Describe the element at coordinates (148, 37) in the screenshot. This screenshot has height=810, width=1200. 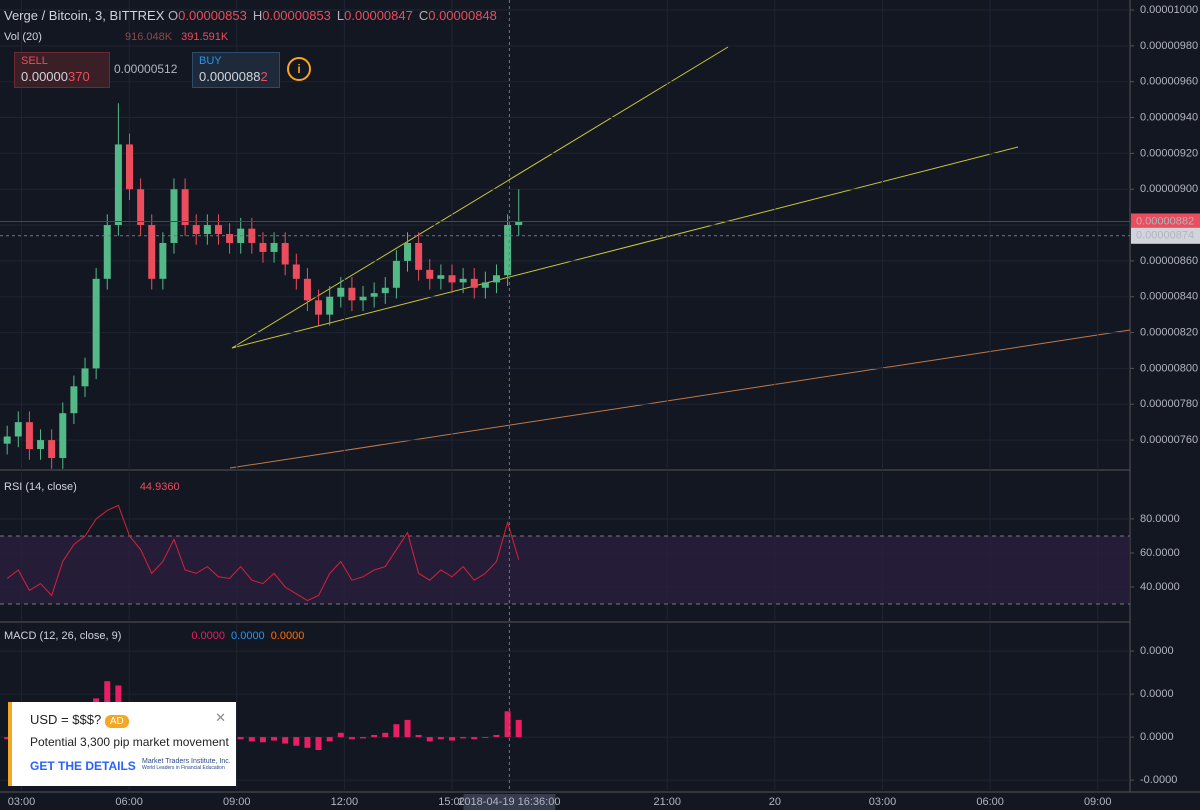
I see `volume-value: 916.048K` at that location.